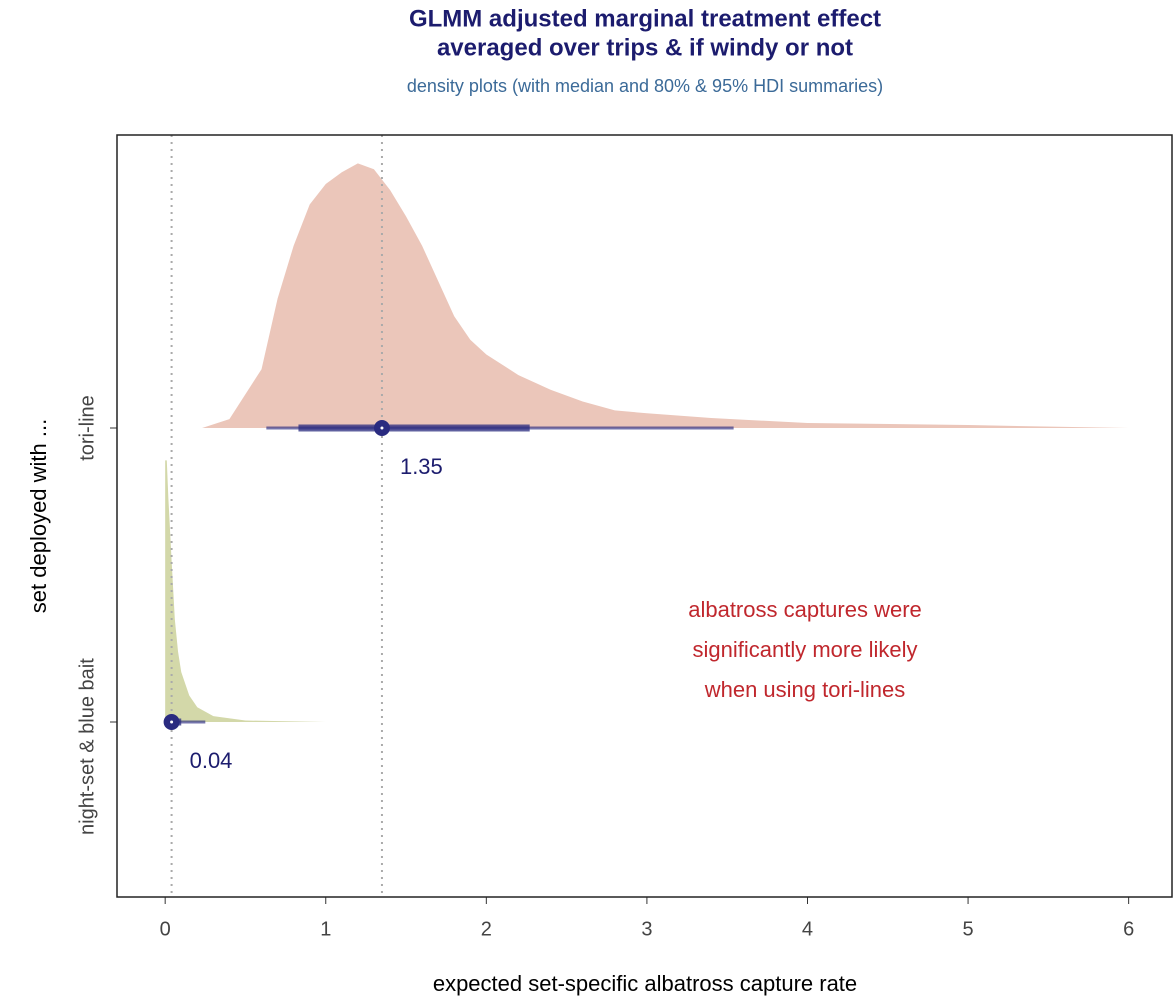 This screenshot has width=1173, height=1004. I want to click on annotation: significantly more likely, so click(805, 649).